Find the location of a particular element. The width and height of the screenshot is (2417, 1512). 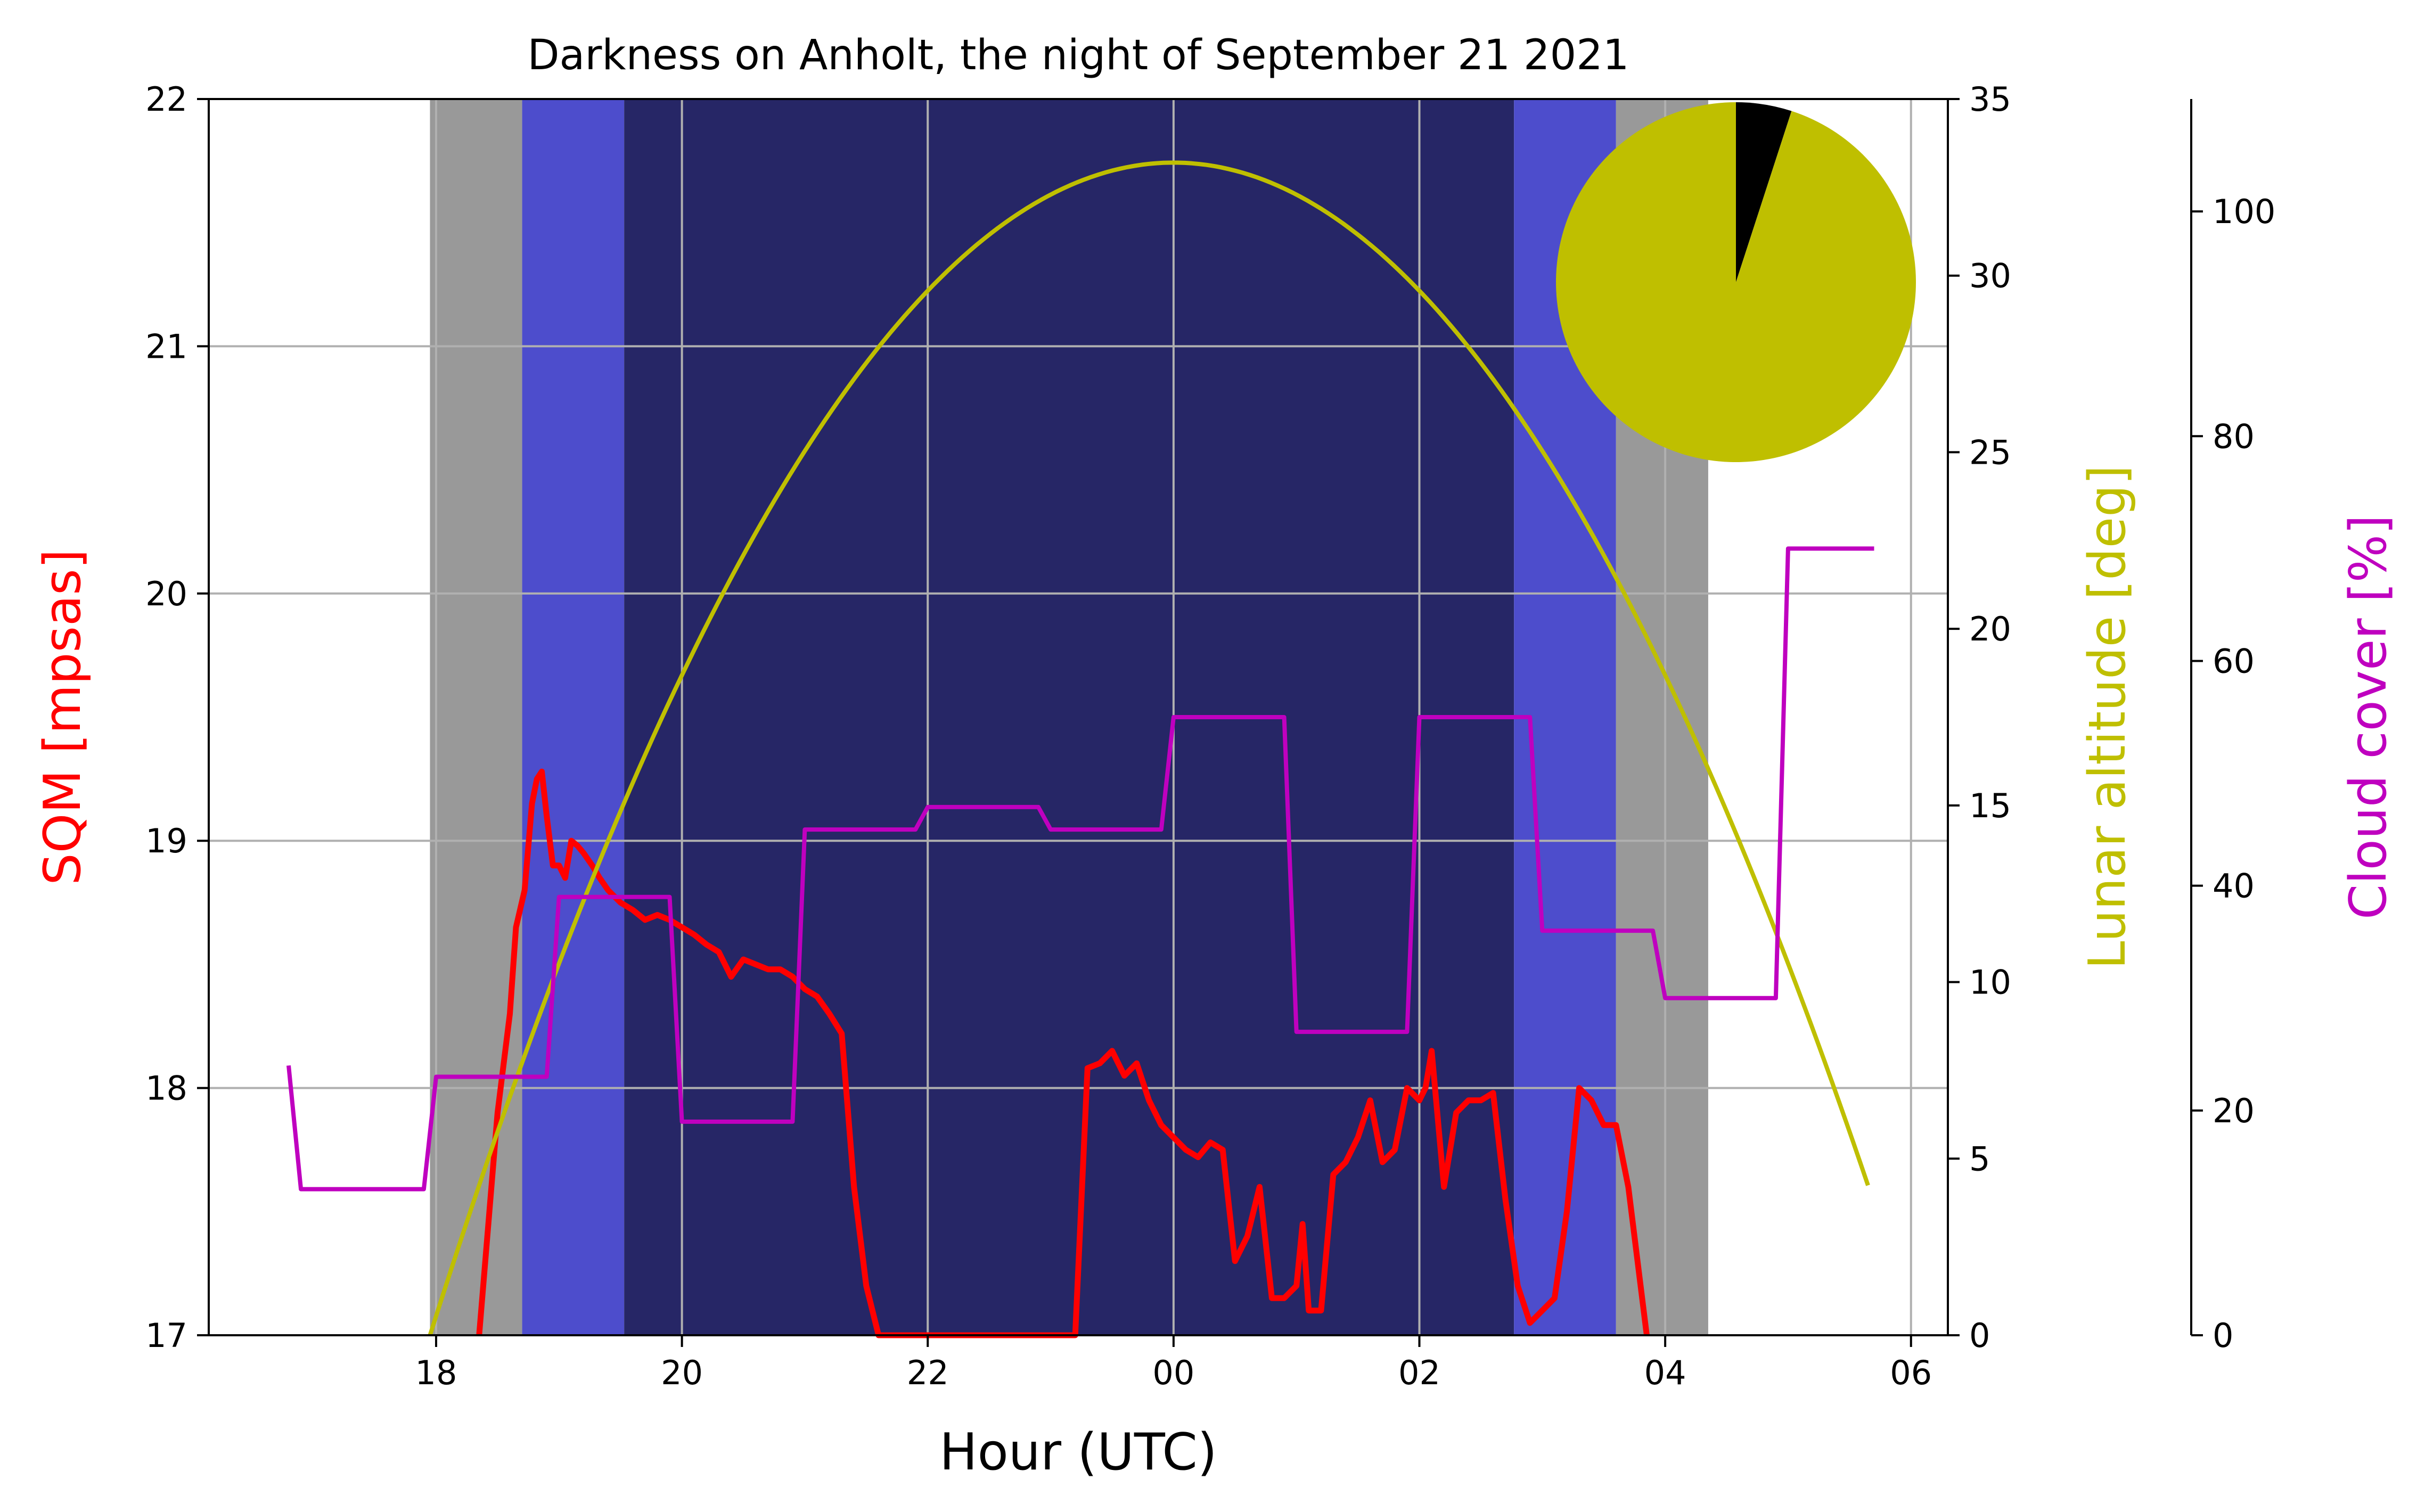

sqm-tick-label: 21 is located at coordinates (166, 346).